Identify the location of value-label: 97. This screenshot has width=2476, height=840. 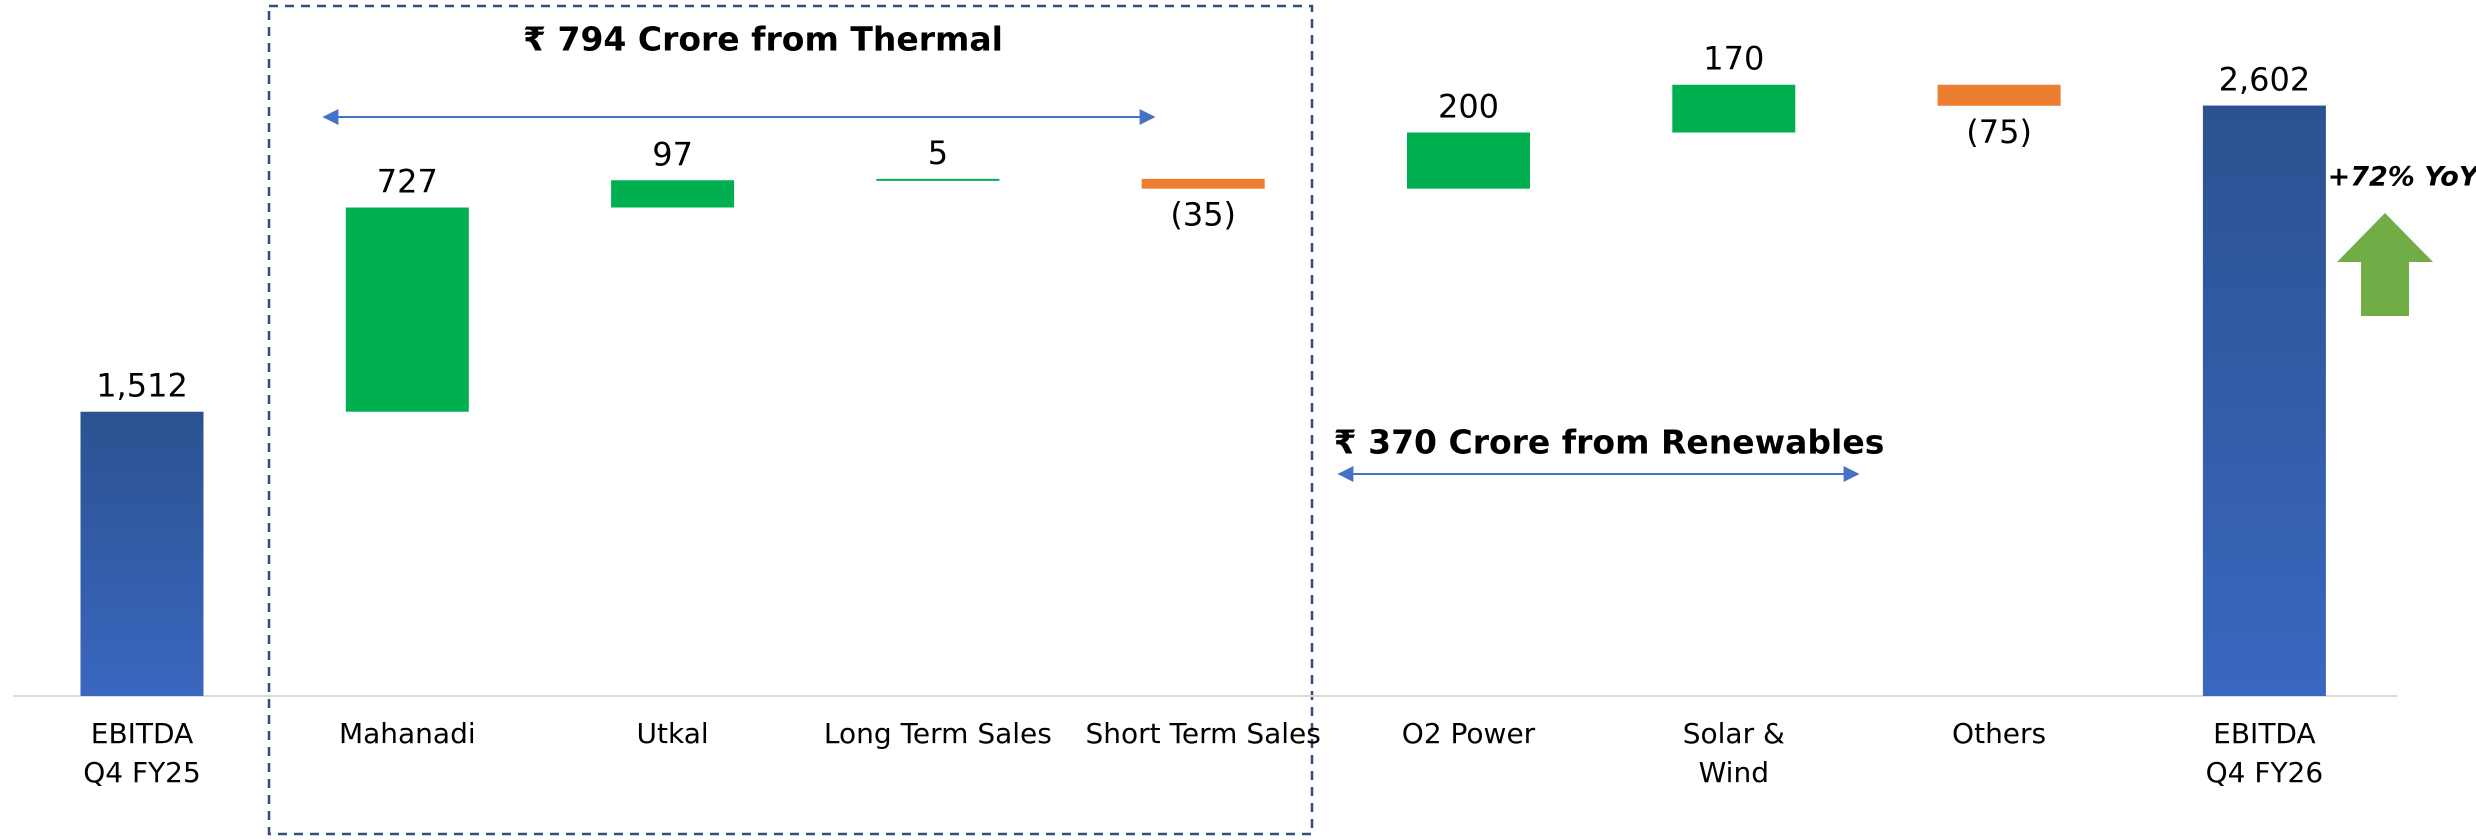
(672, 154).